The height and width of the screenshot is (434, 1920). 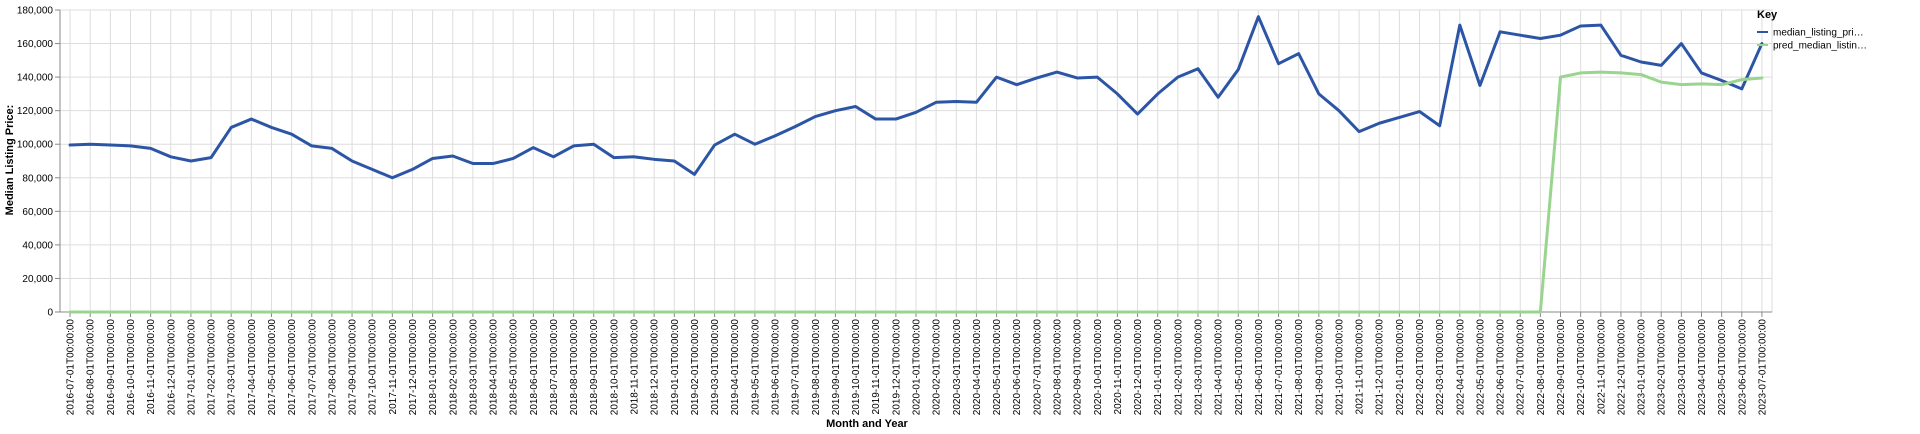 What do you see at coordinates (1561, 367) in the screenshot?
I see `x-tick-label: 2022-09-01T00:00:00` at bounding box center [1561, 367].